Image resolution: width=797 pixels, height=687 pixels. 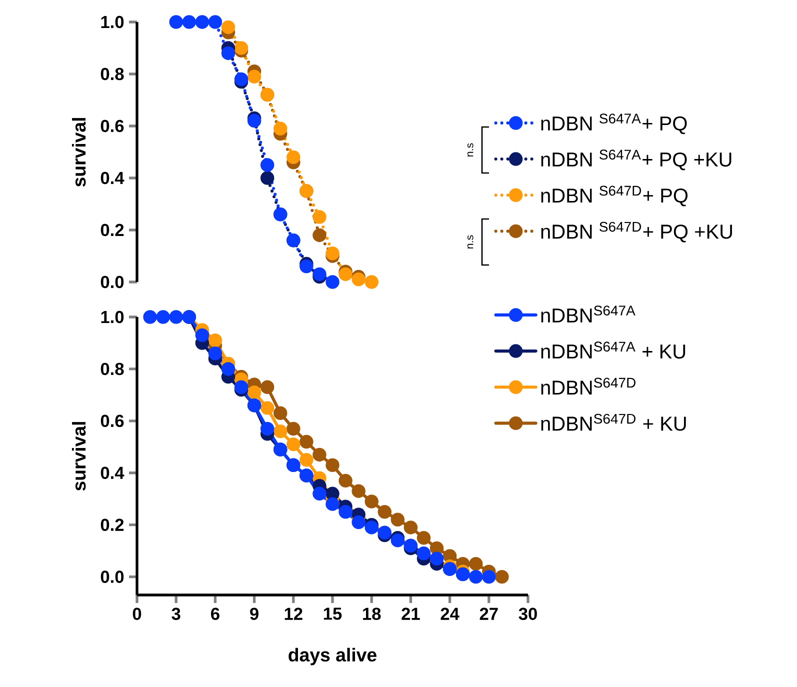 What do you see at coordinates (636, 160) in the screenshot?
I see `legend-label: nDBN $^{S647A}$+ PQ +KU` at bounding box center [636, 160].